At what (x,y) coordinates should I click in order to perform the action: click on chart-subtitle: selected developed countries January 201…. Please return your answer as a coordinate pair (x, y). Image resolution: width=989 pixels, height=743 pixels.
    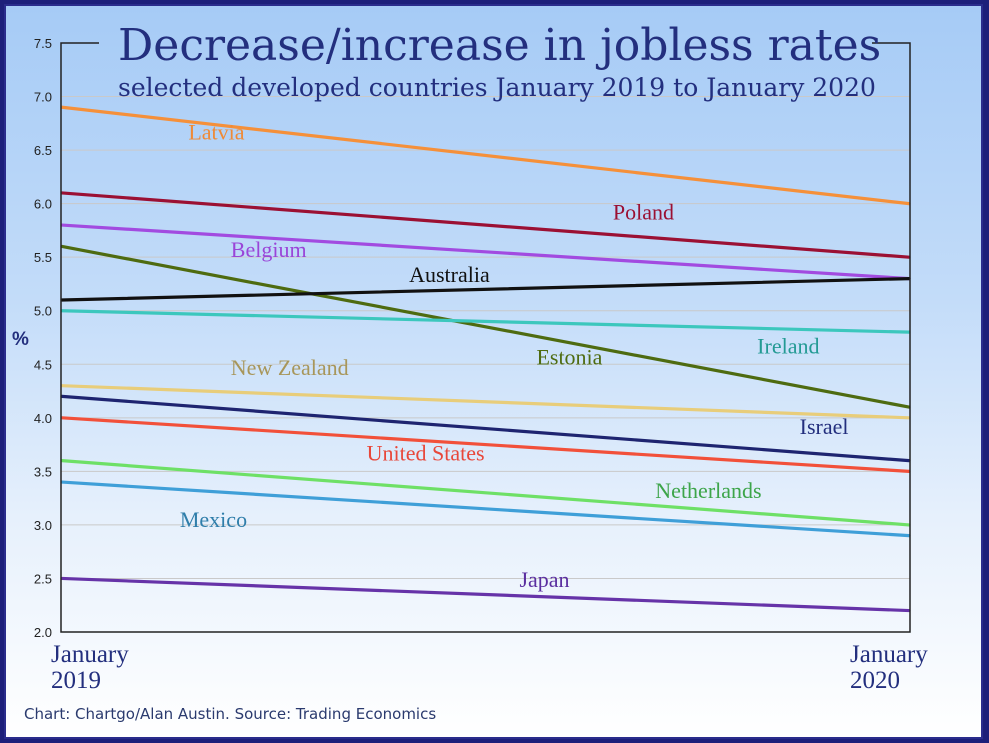
    Looking at the image, I should click on (497, 87).